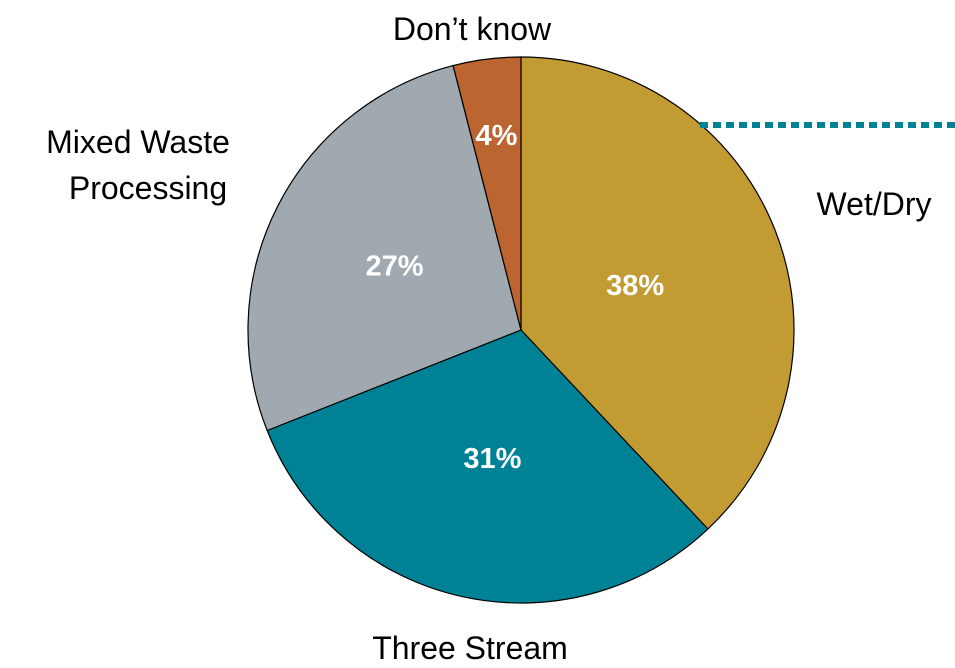 Image resolution: width=955 pixels, height=668 pixels. Describe the element at coordinates (487, 193) in the screenshot. I see `pie-slice-don-t-know` at that location.